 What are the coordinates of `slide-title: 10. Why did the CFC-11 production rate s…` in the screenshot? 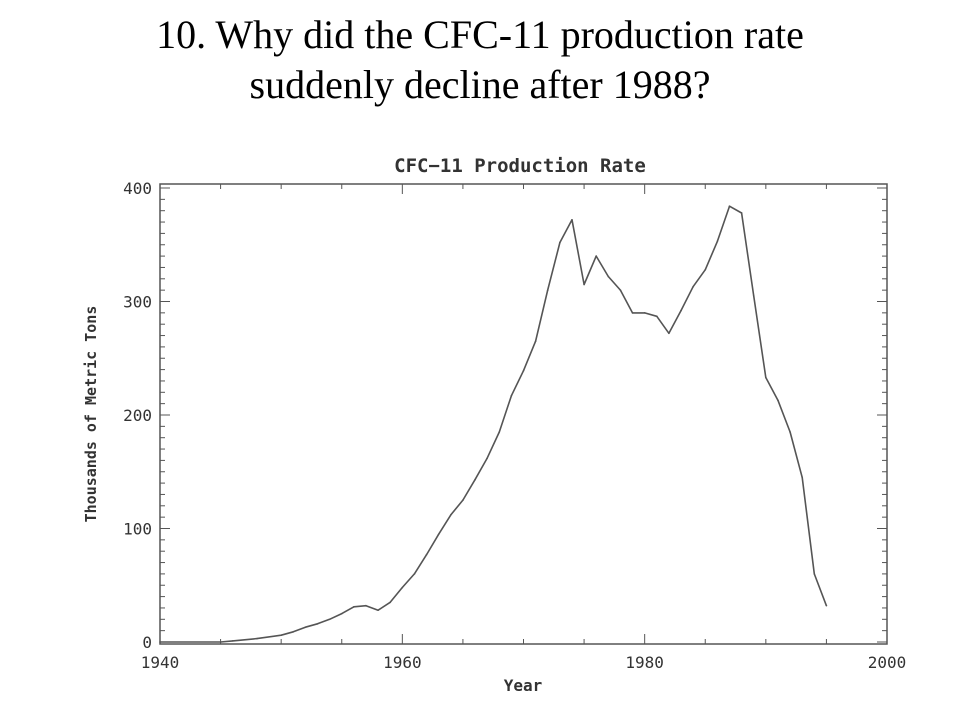 It's located at (480, 60).